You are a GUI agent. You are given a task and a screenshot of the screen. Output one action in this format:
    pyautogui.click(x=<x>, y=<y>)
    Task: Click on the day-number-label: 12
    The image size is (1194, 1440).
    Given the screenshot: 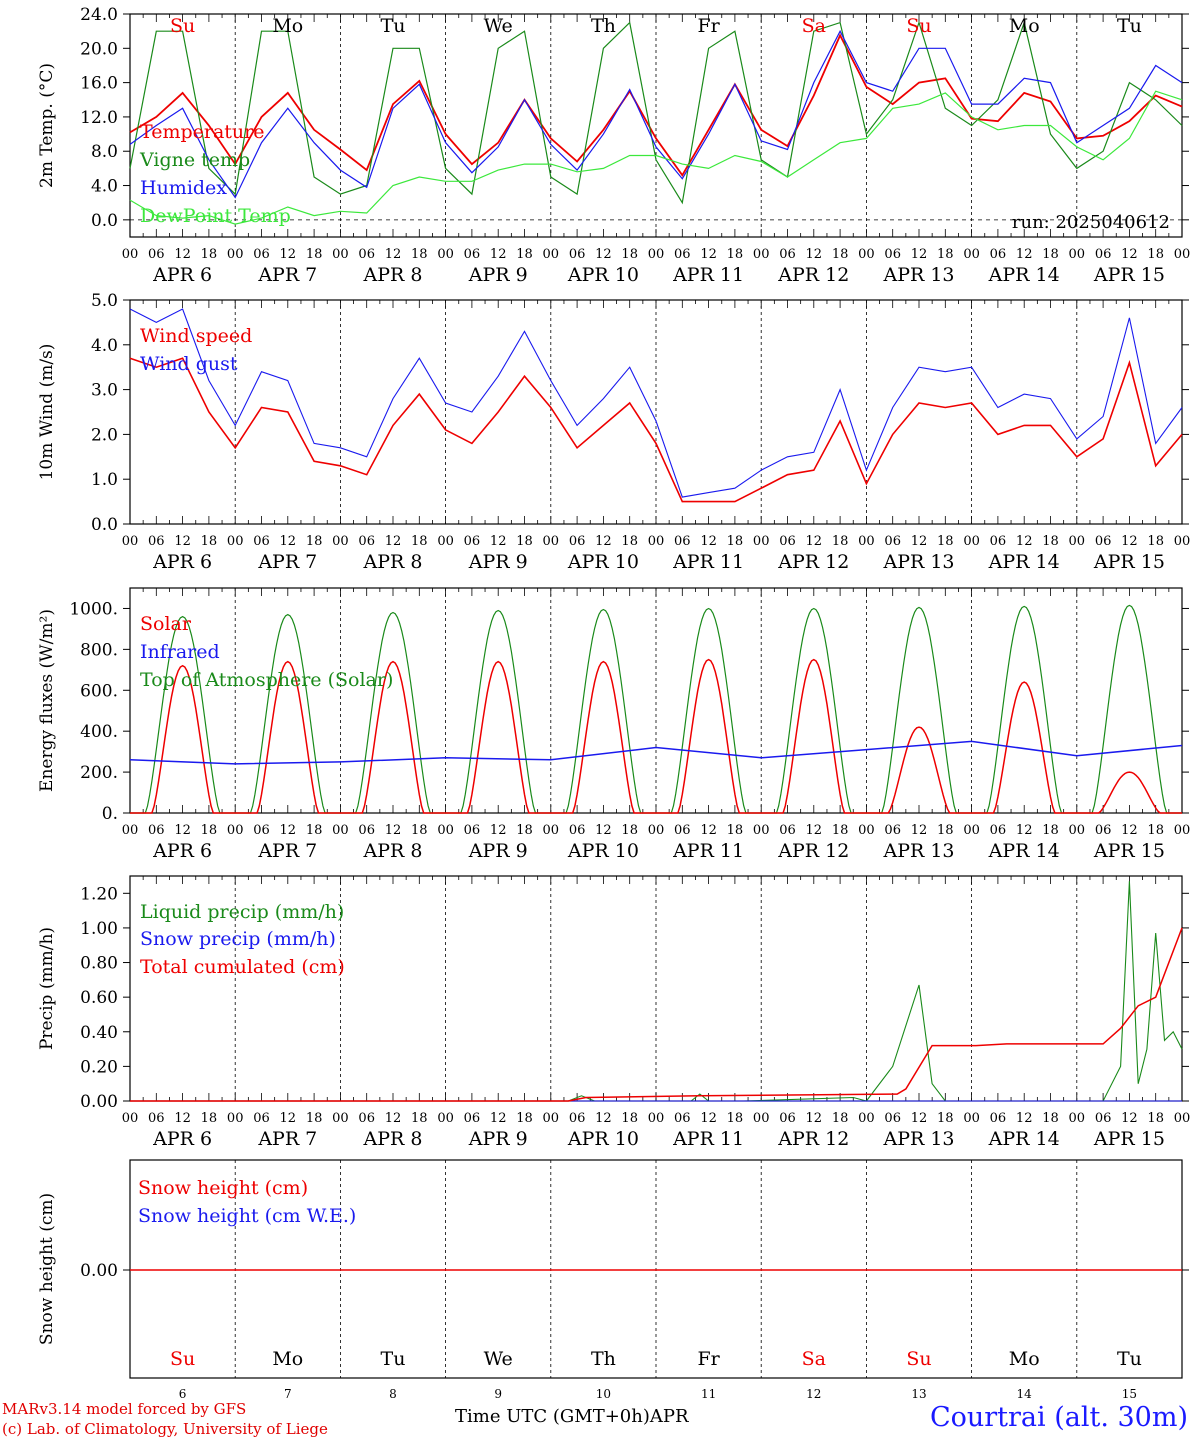 What is the action you would take?
    pyautogui.click(x=813, y=1394)
    